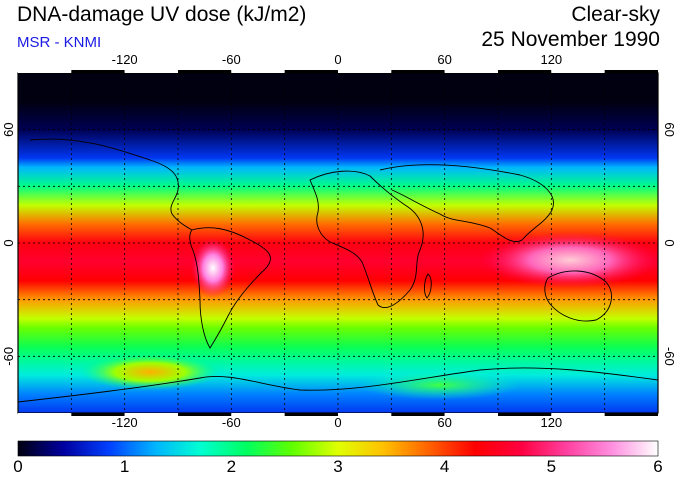 This screenshot has width=678, height=480. What do you see at coordinates (338, 448) in the screenshot?
I see `colorbar` at bounding box center [338, 448].